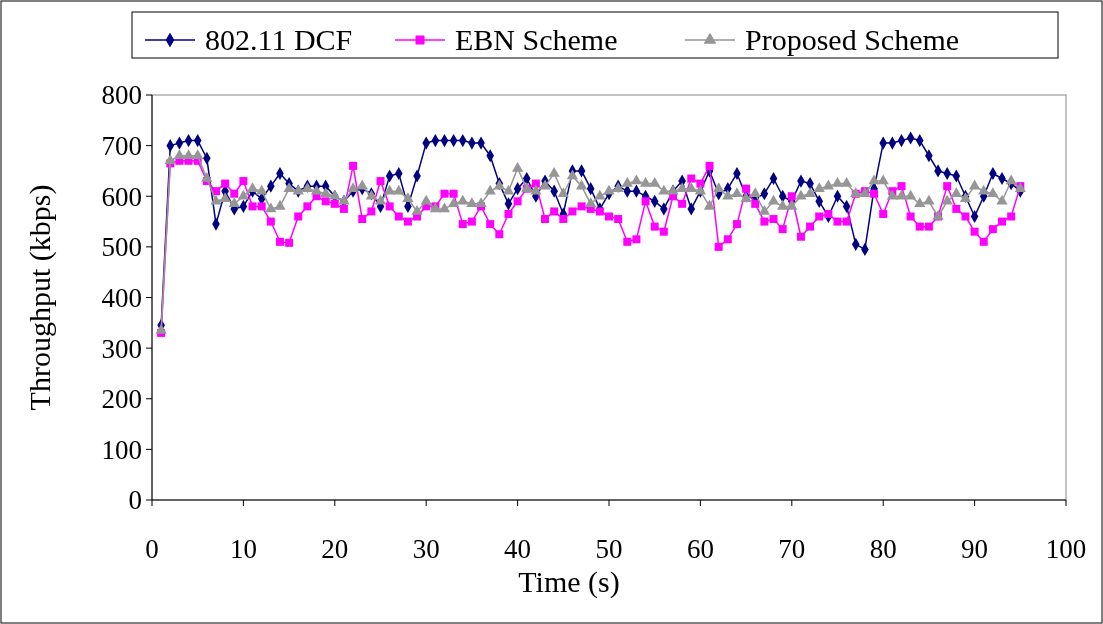 This screenshot has height=624, width=1103. Describe the element at coordinates (121, 297) in the screenshot. I see `y-tick-label: 400` at that location.